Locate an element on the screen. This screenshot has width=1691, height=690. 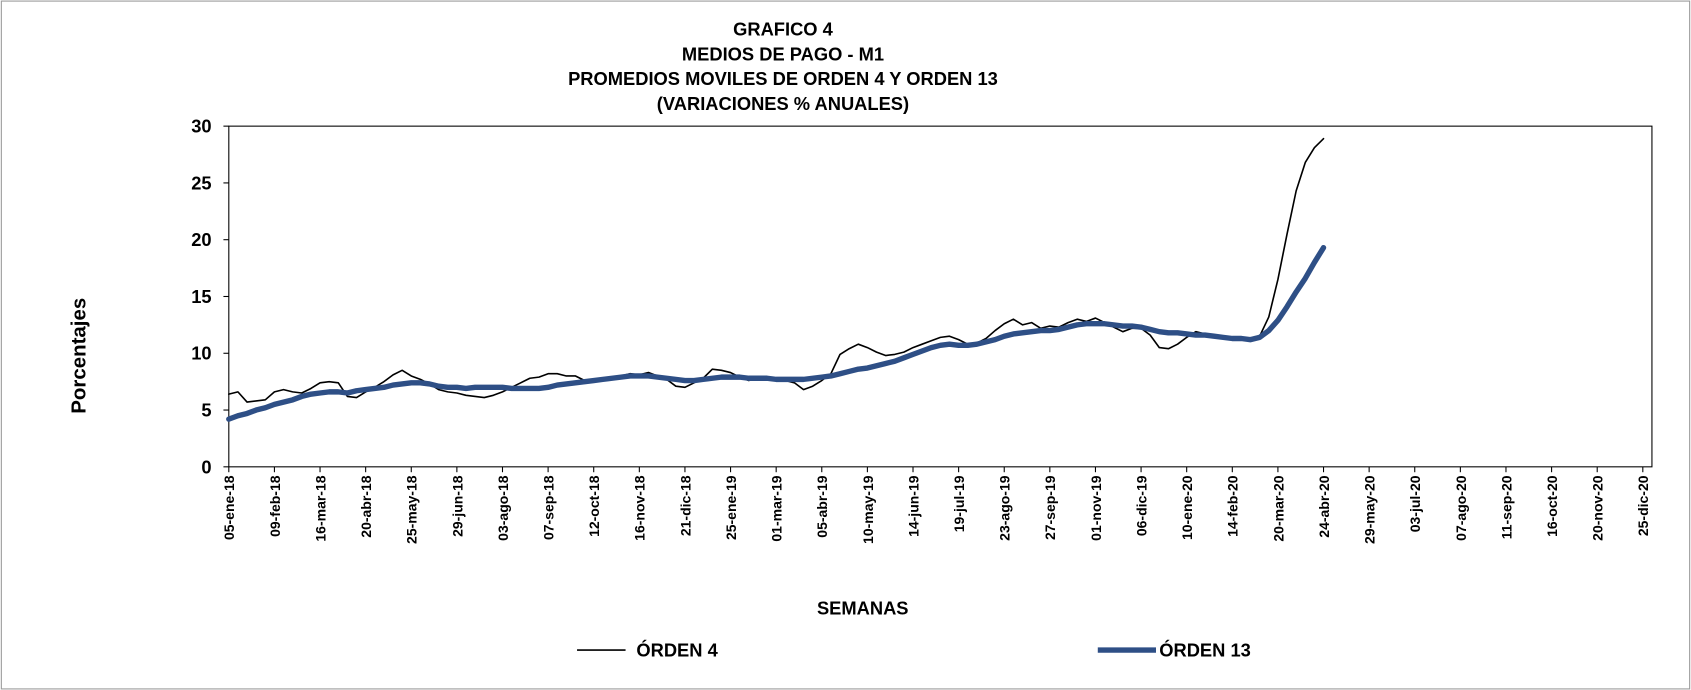
x-tick-label: 06-dic-19 is located at coordinates (1141, 505).